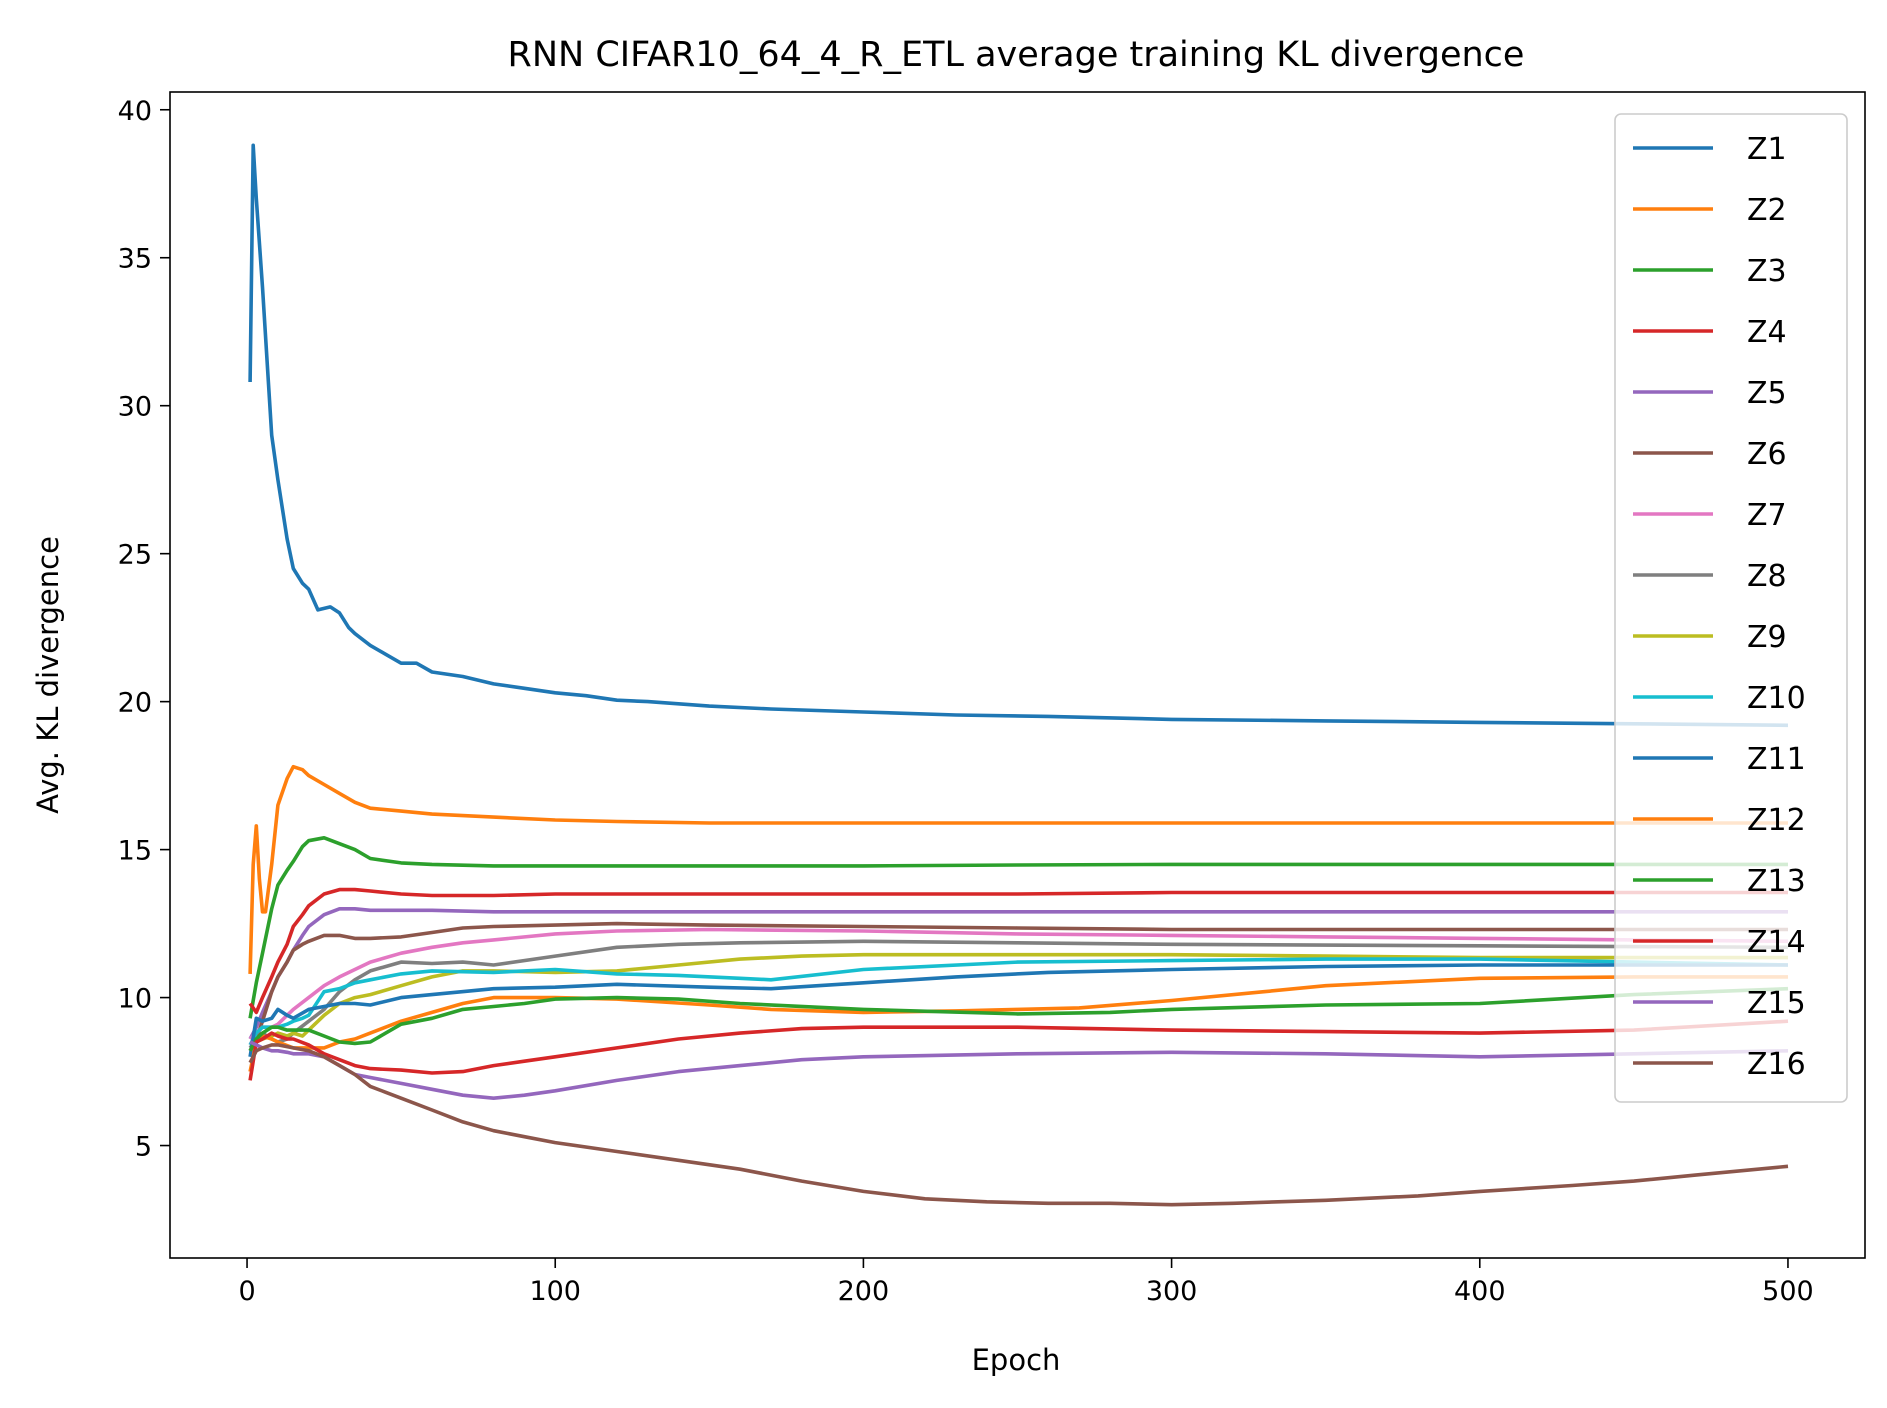 The image size is (1887, 1408). What do you see at coordinates (144, 629) in the screenshot?
I see `y-axis: 5 10 15 20 25 30 35 40` at bounding box center [144, 629].